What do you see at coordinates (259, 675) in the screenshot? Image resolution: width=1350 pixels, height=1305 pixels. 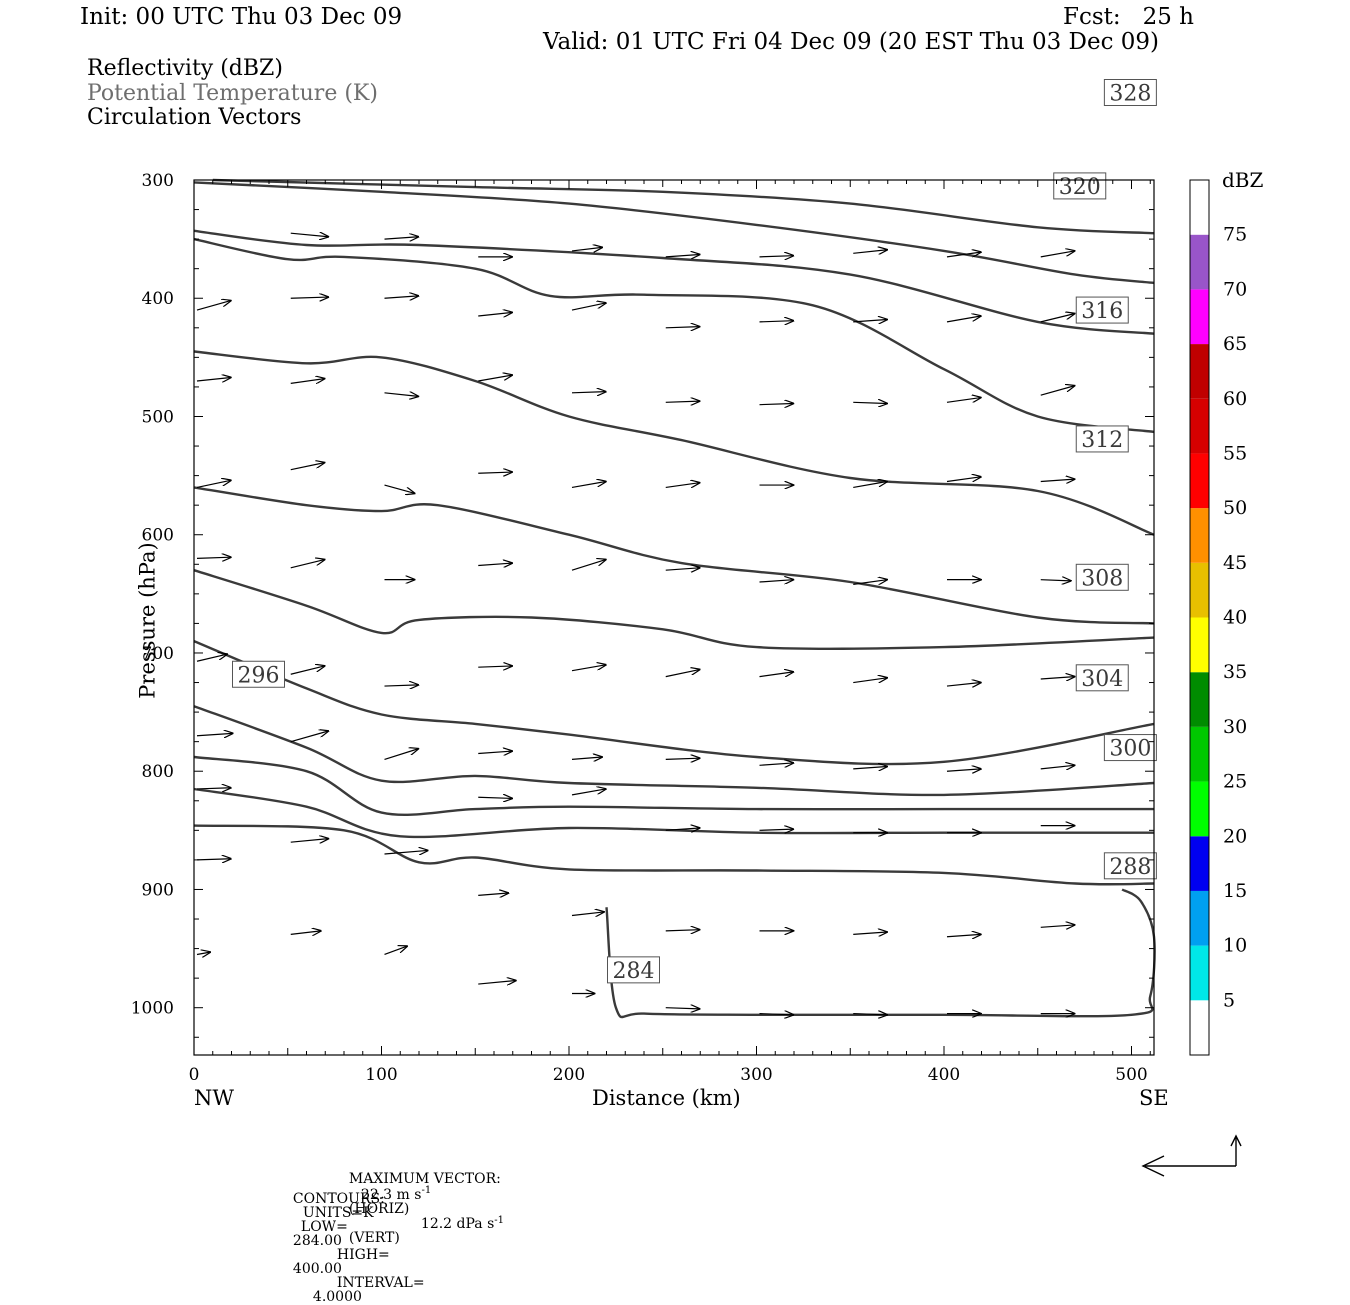 I see `contour-label-text: 296` at bounding box center [259, 675].